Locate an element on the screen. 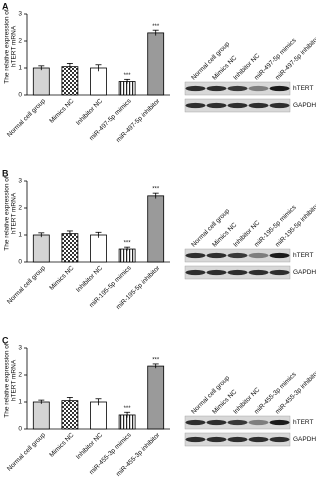 The image size is (320, 500). panel-label: A is located at coordinates (5, 6).